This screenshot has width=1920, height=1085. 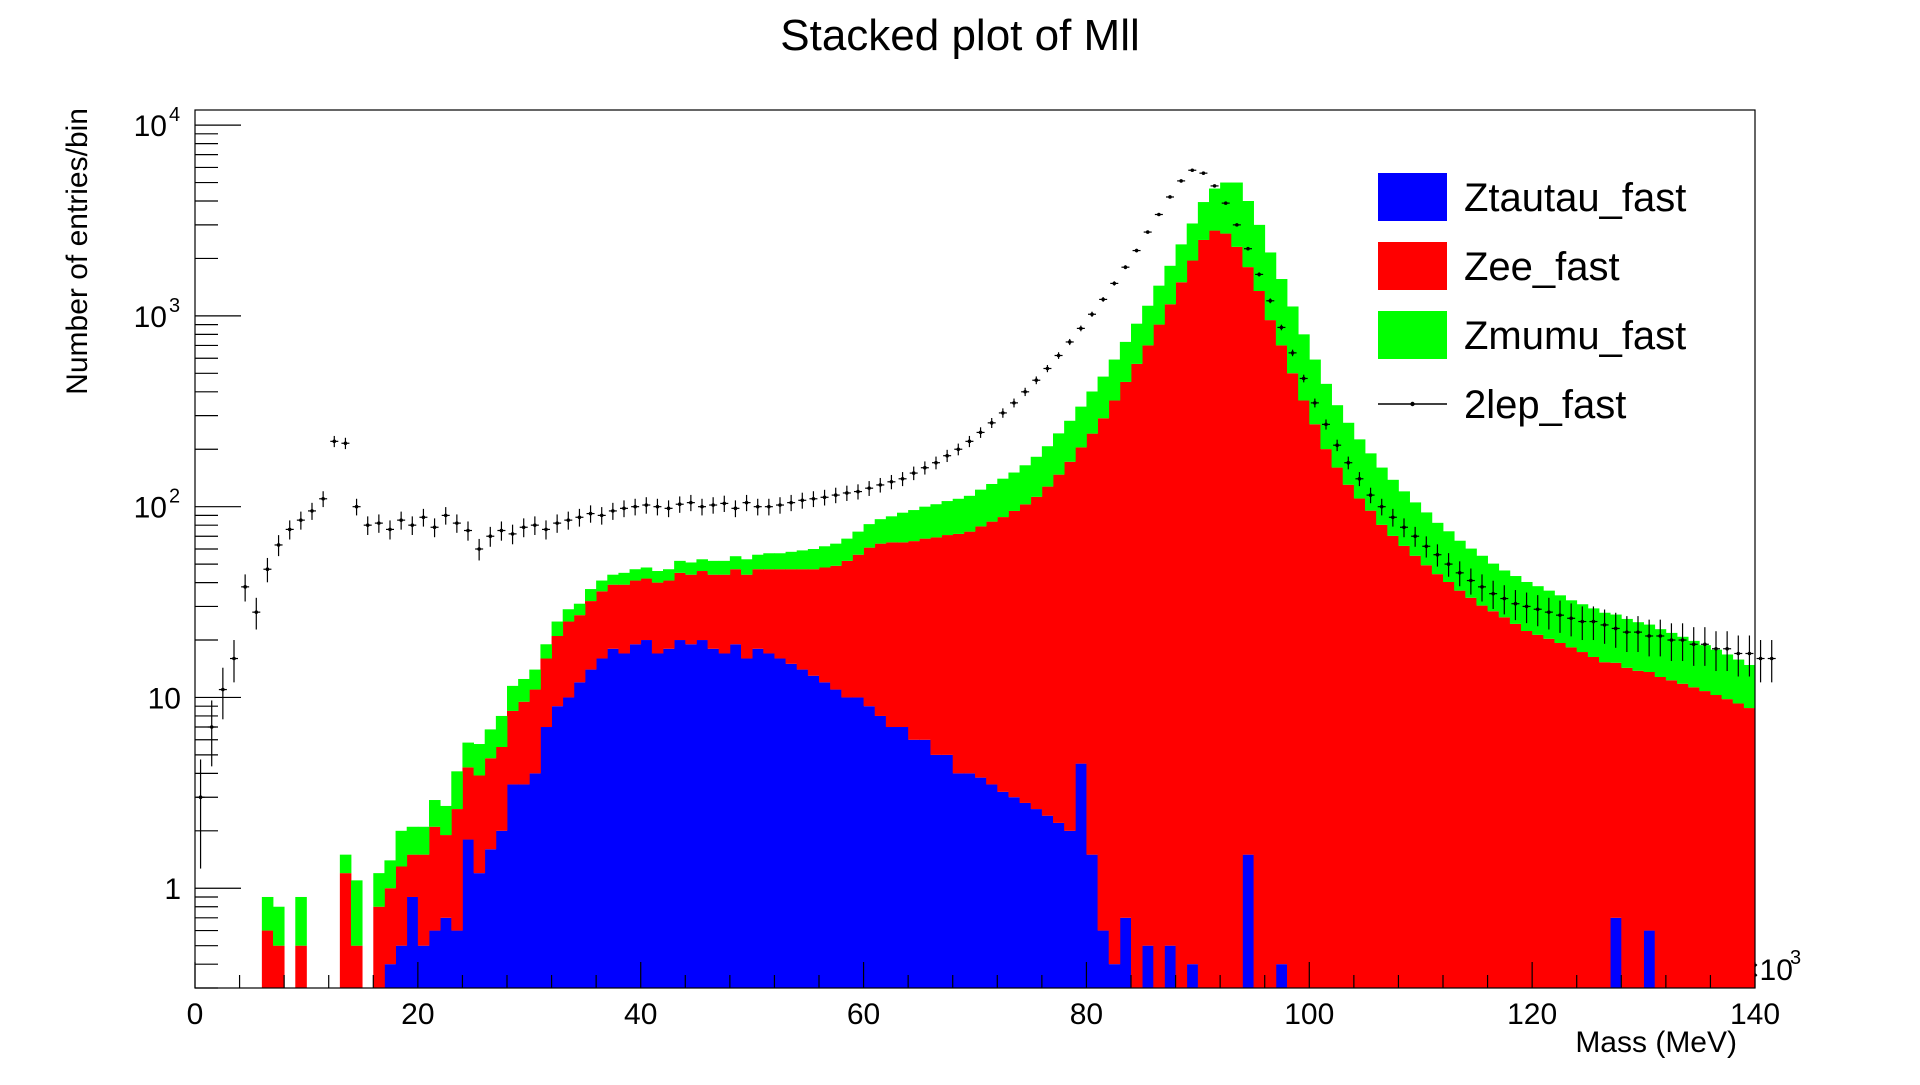 I want to click on y-tick-label: 10 2, so click(x=157, y=505).